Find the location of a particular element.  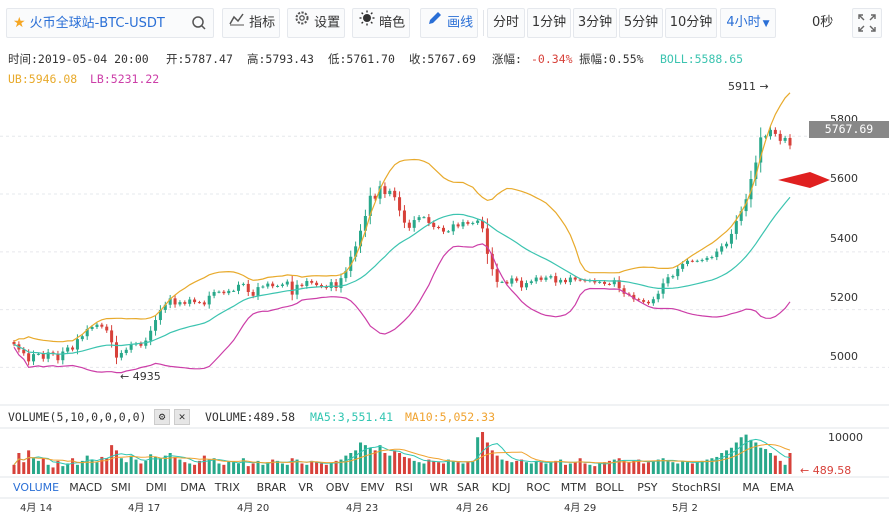

draw-button: 画线 is located at coordinates (449, 23).